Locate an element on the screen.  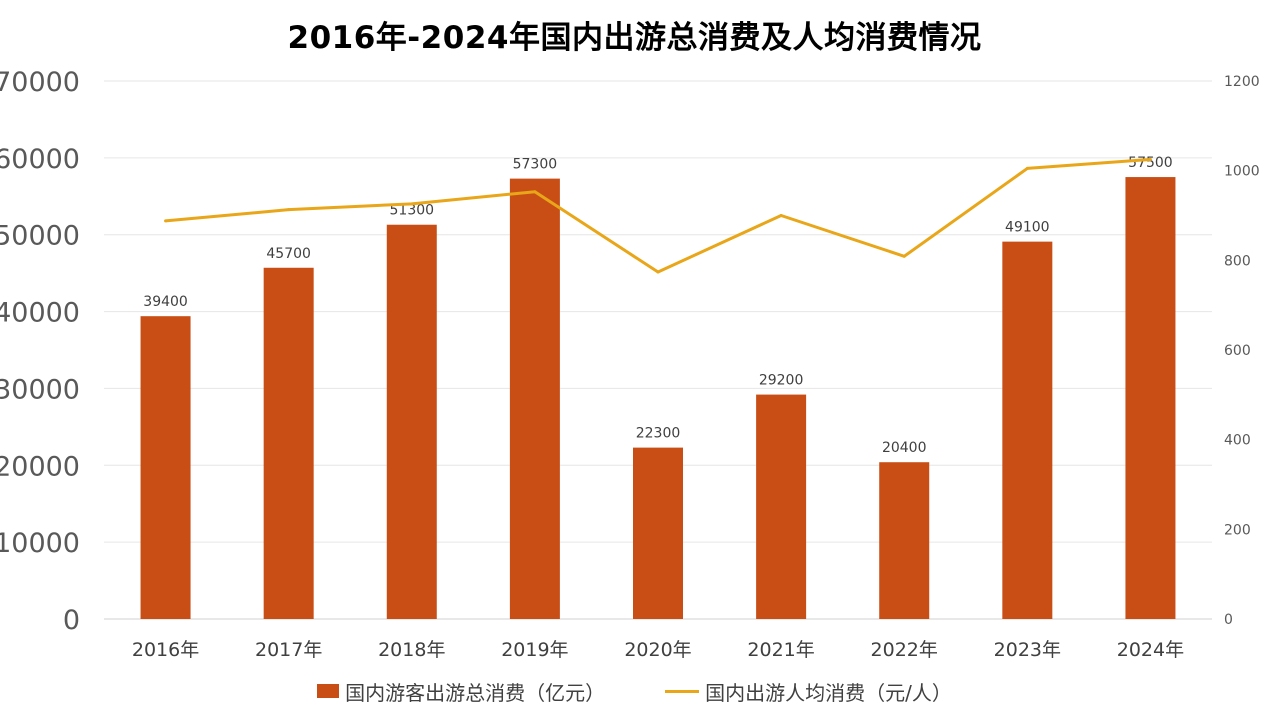
y-right-tick-label: 600 is located at coordinates (1237, 351).